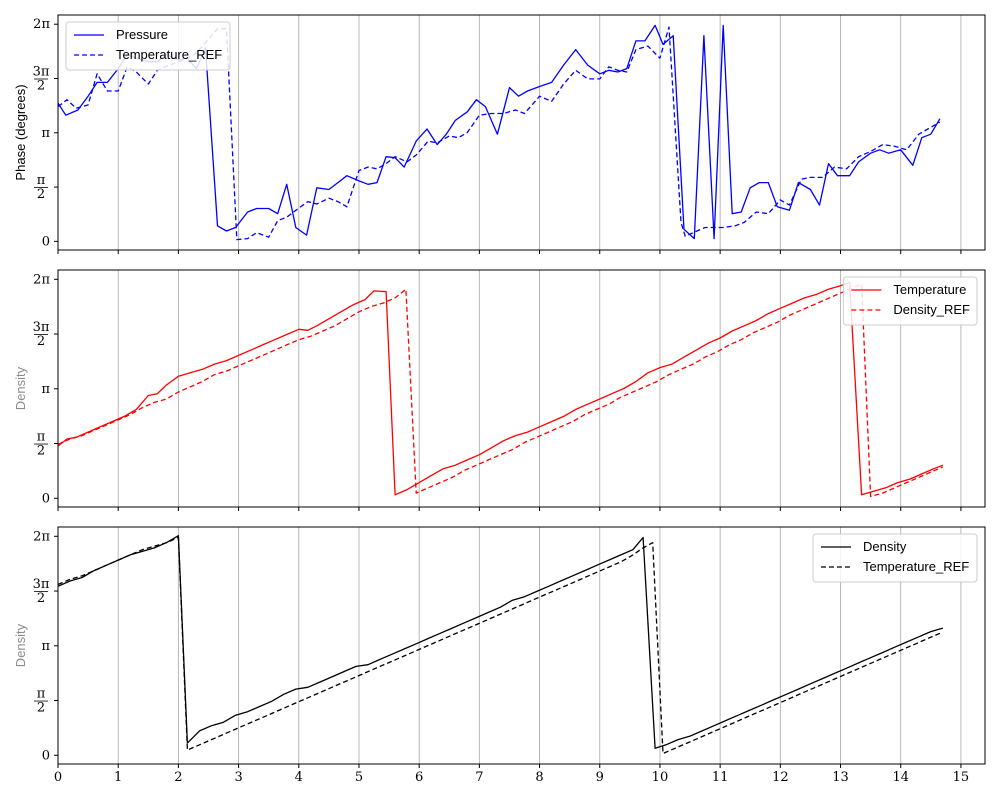 This screenshot has width=1000, height=800. I want to click on x-tick-label: 13, so click(840, 777).